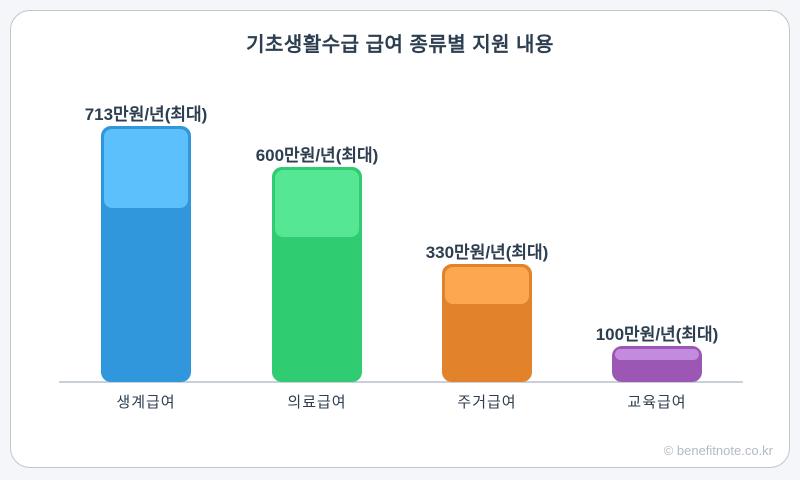 The width and height of the screenshot is (800, 480). Describe the element at coordinates (487, 252) in the screenshot. I see `bar-value-label-3: 330만원/년(최대)` at that location.